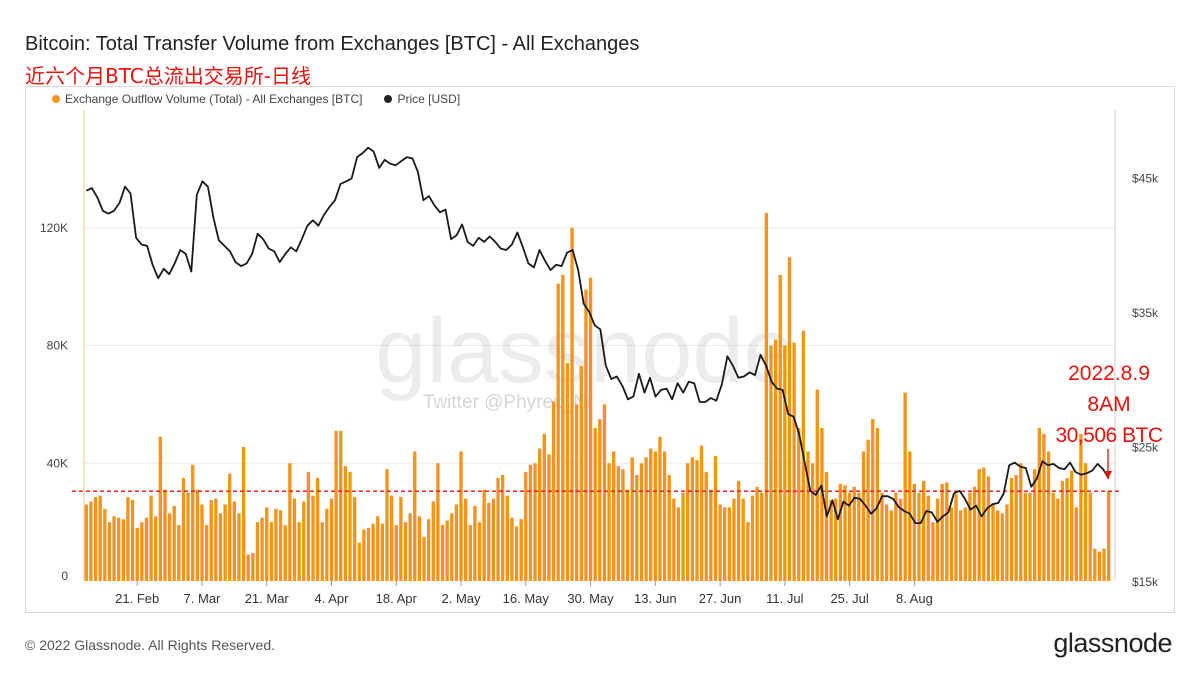 The image size is (1200, 675). Describe the element at coordinates (57, 463) in the screenshot. I see `y-left-tick-label: 40K` at that location.